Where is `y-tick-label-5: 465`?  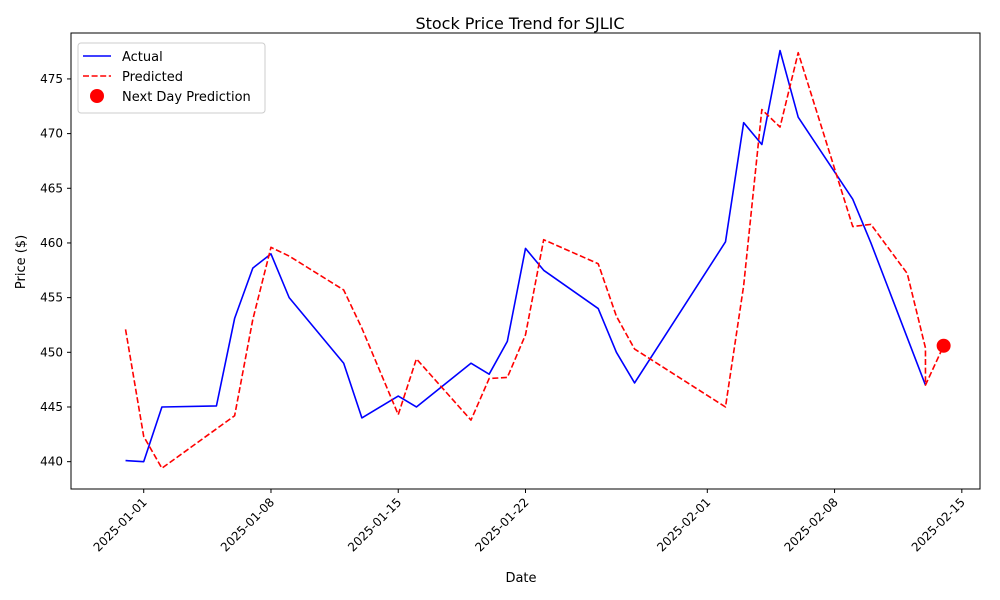
y-tick-label-5: 465 is located at coordinates (51, 188).